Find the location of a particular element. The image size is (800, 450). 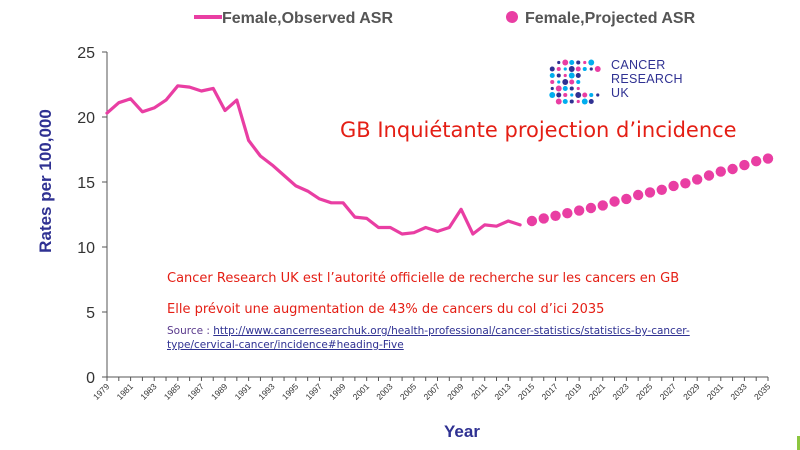

x-tick-label: 1999 is located at coordinates (337, 391).